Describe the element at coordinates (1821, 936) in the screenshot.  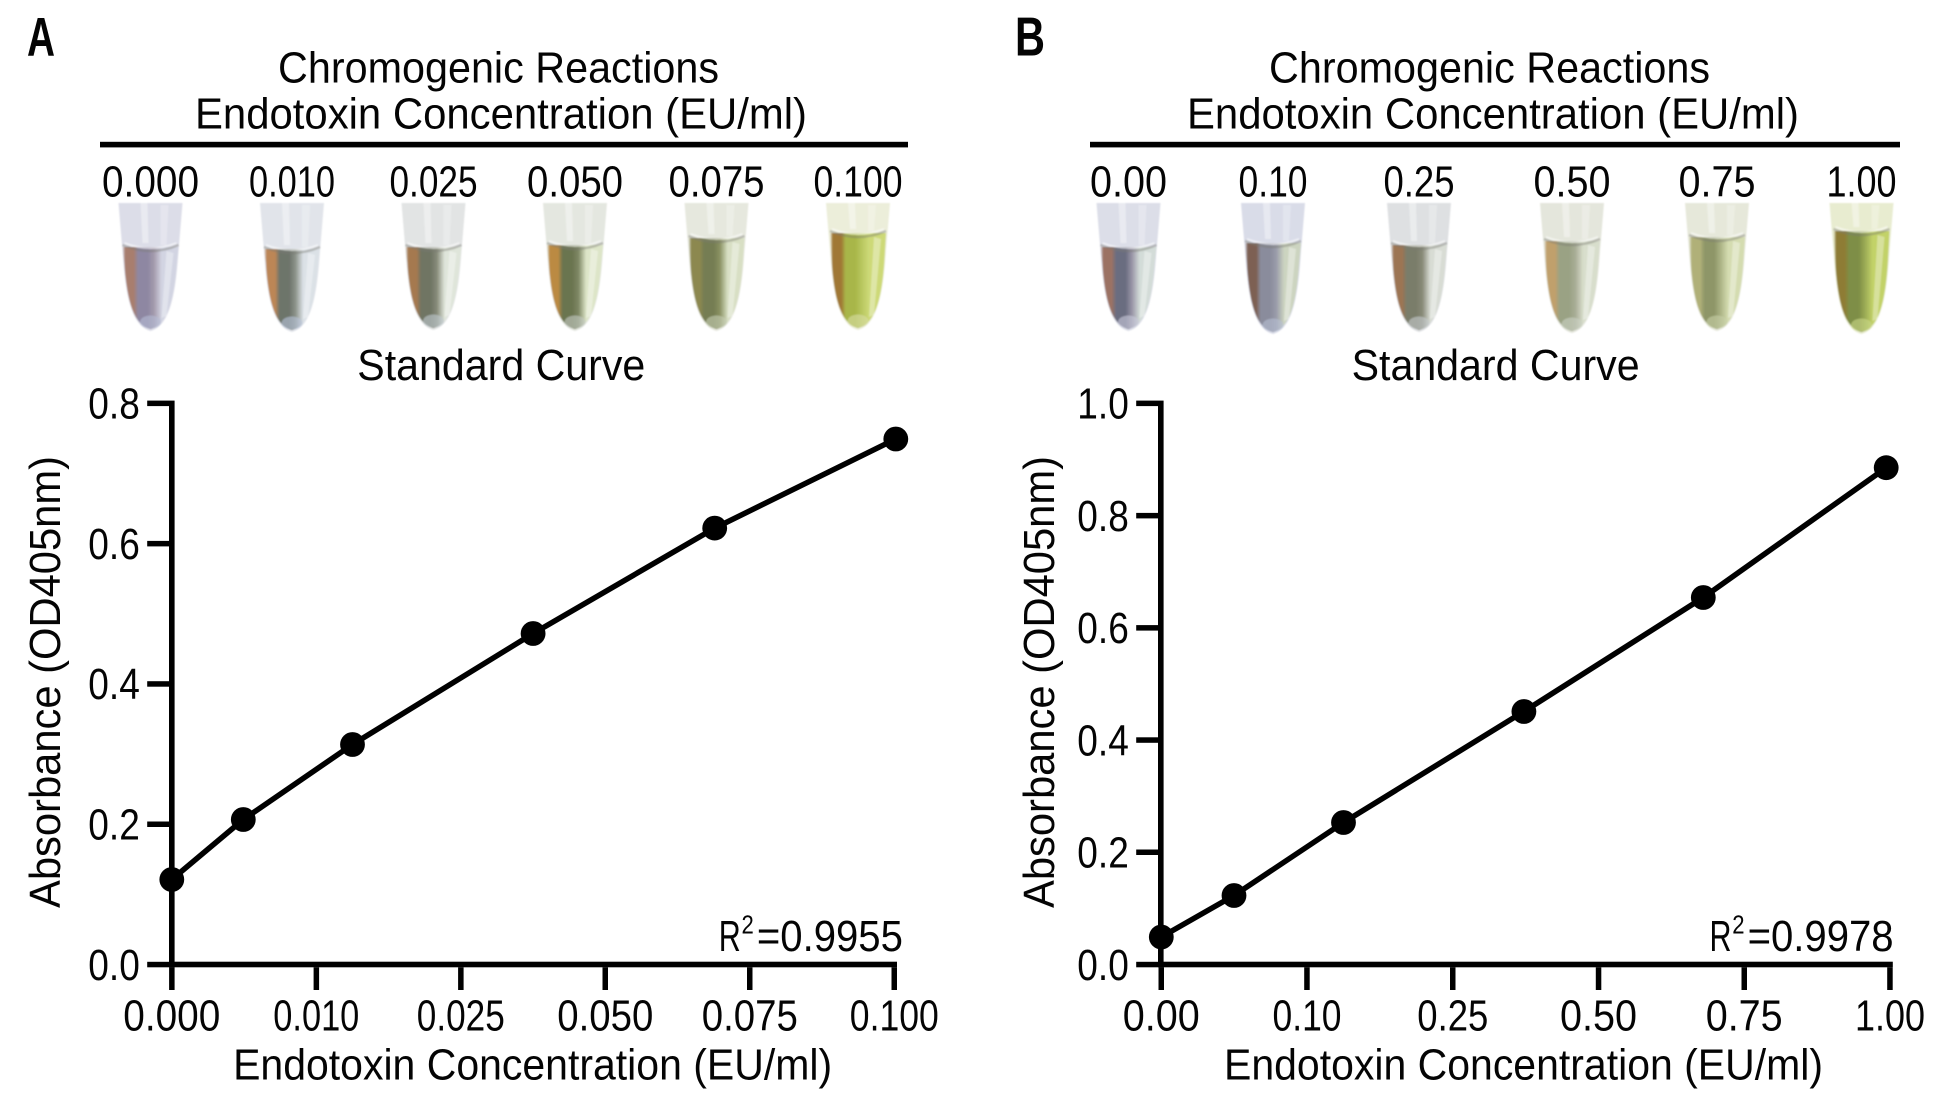
I see `svg-text: =0.9978` at that location.